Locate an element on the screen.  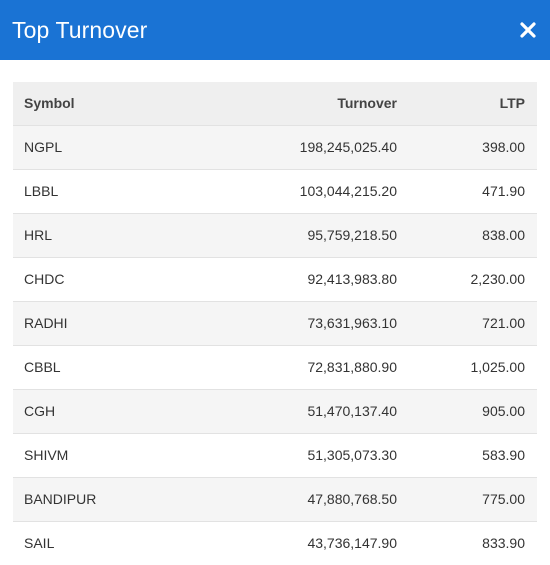
table-row: RADHI 73,631,963.10 721.00 is located at coordinates (275, 323).